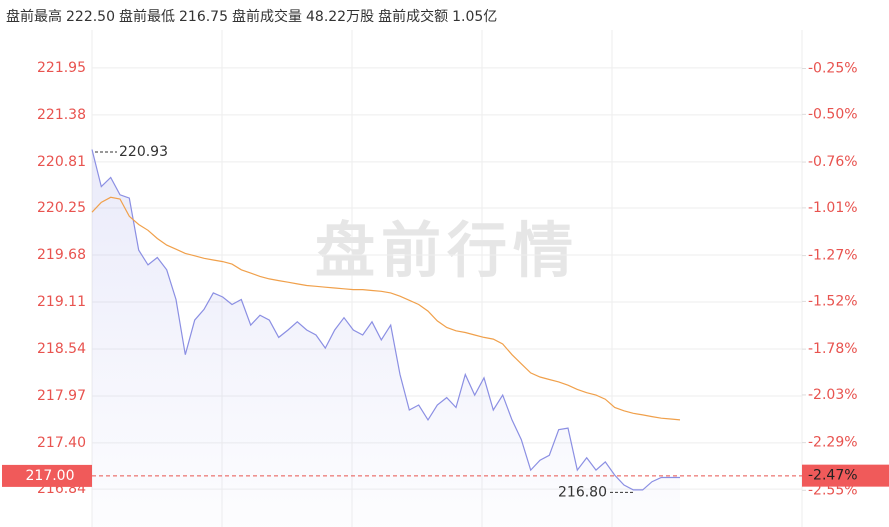 The height and width of the screenshot is (527, 889). What do you see at coordinates (833, 114) in the screenshot?
I see `y2-tick-label: -0.50%` at bounding box center [833, 114].